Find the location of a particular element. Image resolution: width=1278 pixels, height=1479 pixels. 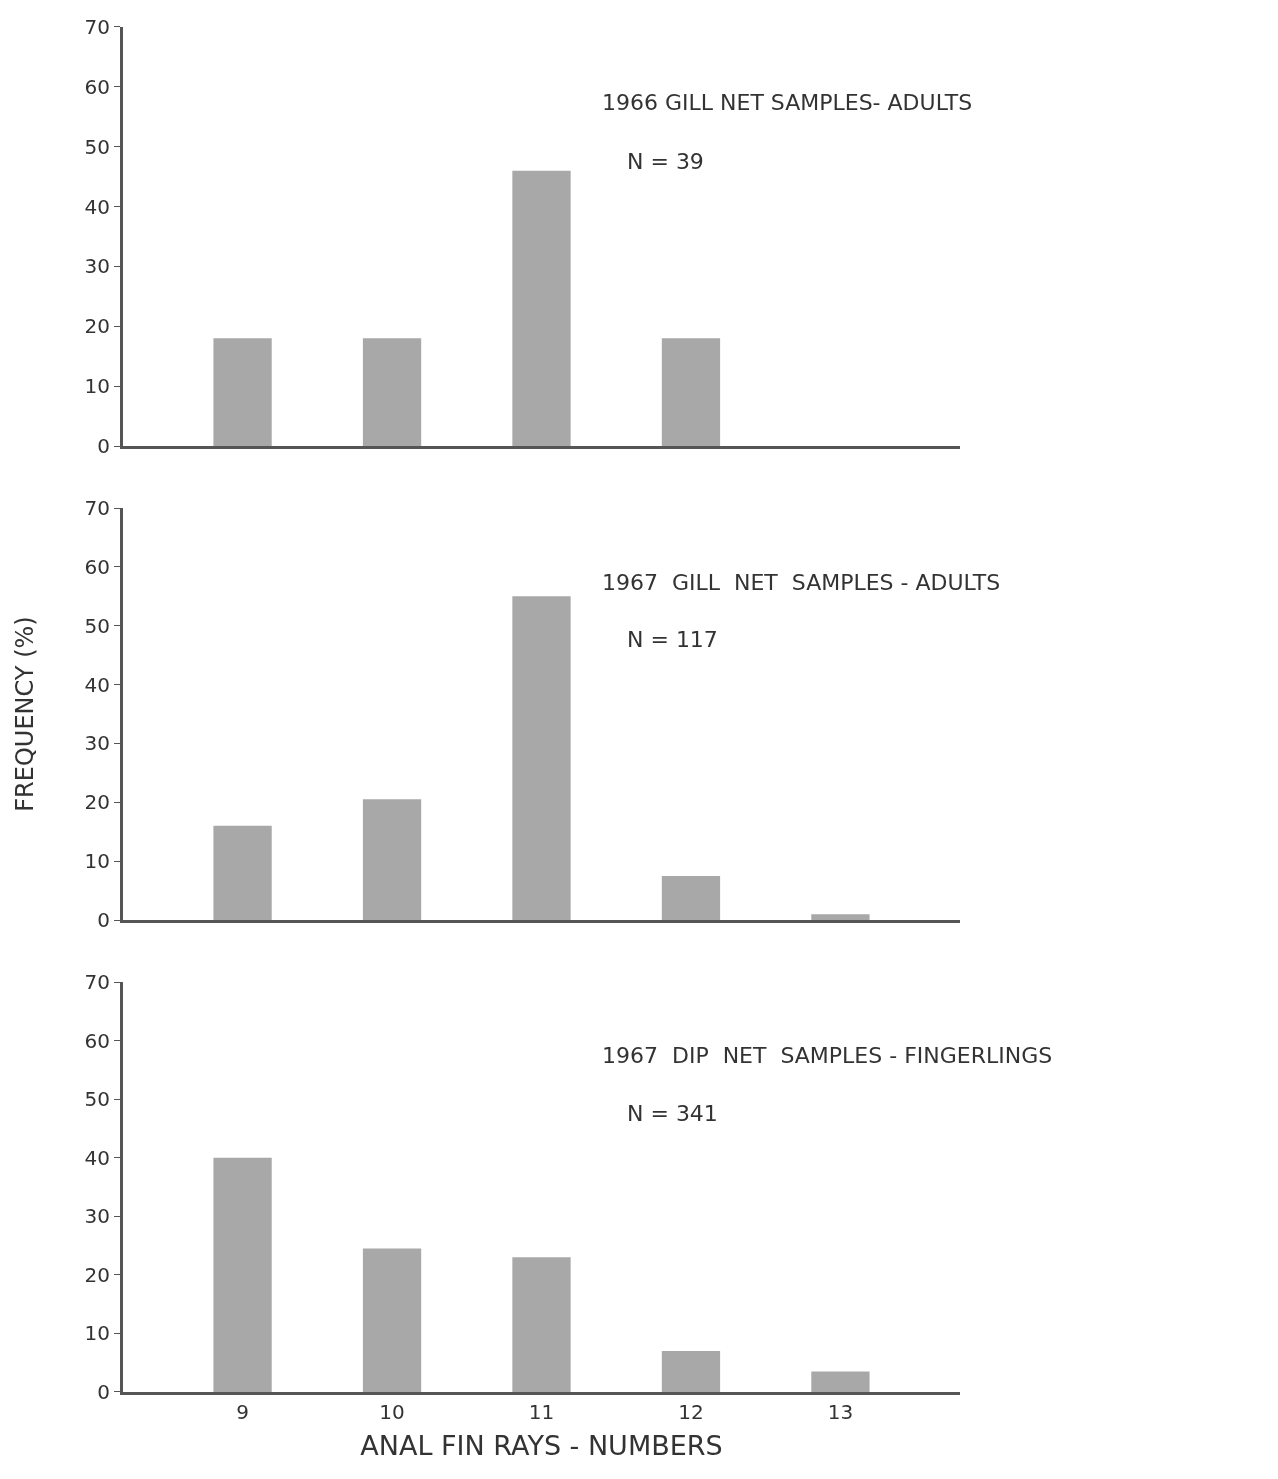

x-tick-label: 13 is located at coordinates (840, 1412).